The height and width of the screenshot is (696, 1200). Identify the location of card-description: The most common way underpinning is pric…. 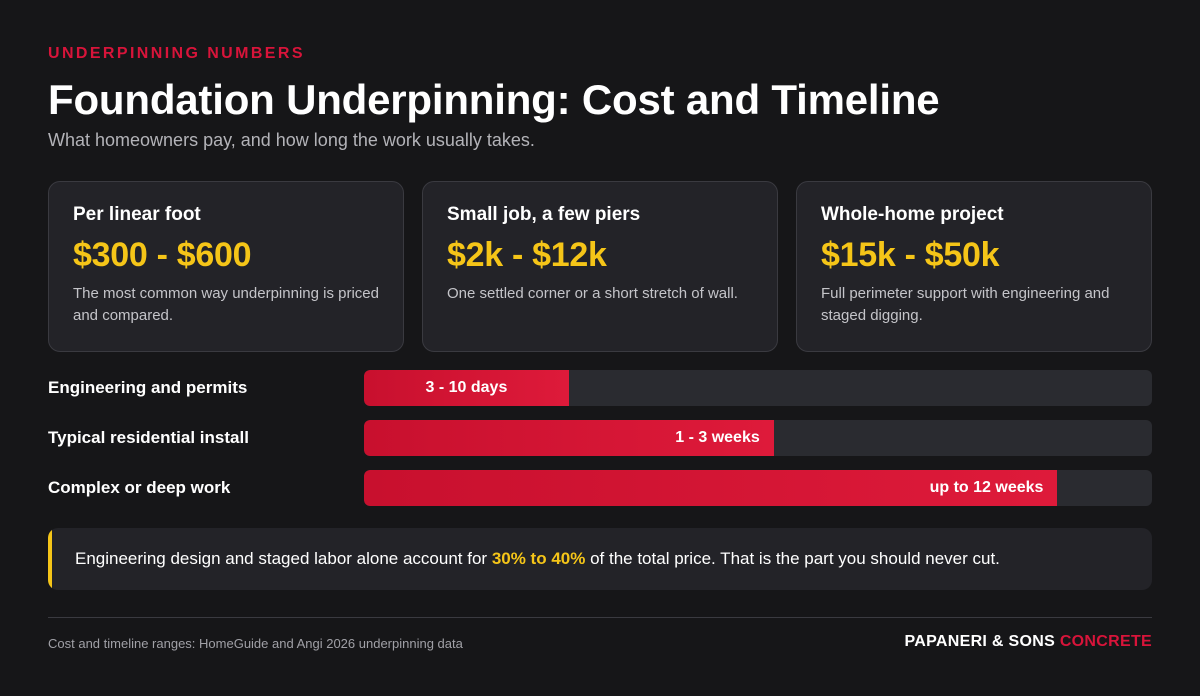
(226, 304).